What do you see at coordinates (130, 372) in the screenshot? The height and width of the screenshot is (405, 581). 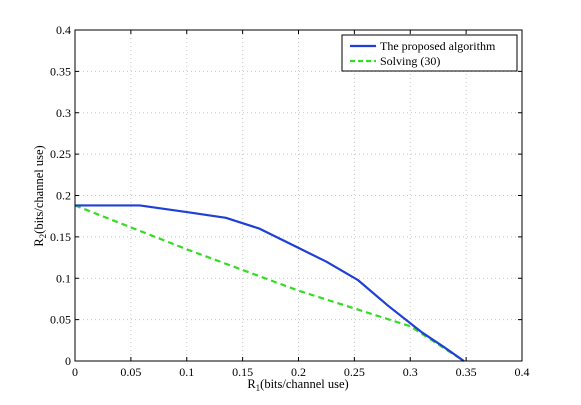 I see `x-tick-label: 0.05` at bounding box center [130, 372].